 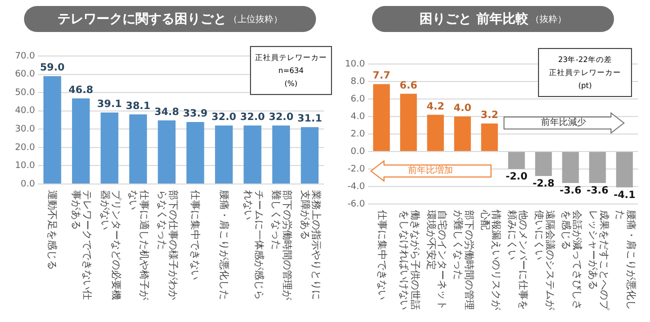 I want to click on data-label: -2.0, so click(x=517, y=177).